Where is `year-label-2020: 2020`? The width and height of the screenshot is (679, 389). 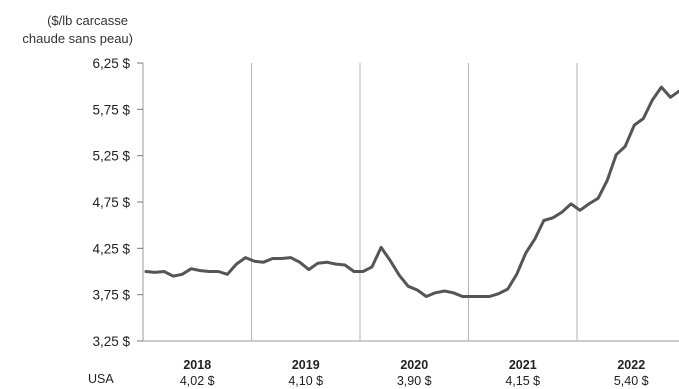 year-label-2020: 2020 is located at coordinates (414, 365).